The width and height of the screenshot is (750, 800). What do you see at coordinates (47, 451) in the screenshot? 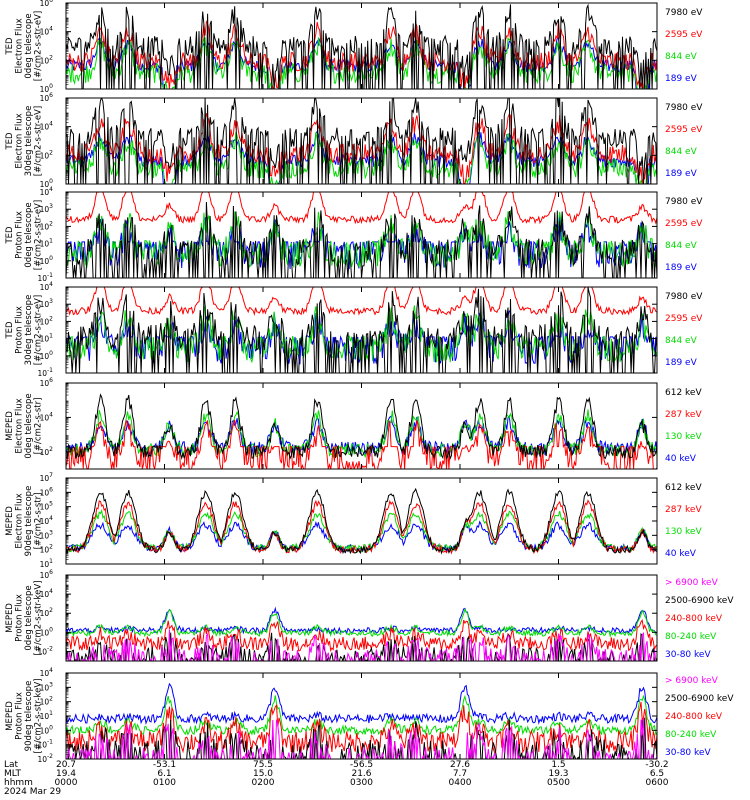
I see `panel-5-ytick-label: 10²` at bounding box center [47, 451].